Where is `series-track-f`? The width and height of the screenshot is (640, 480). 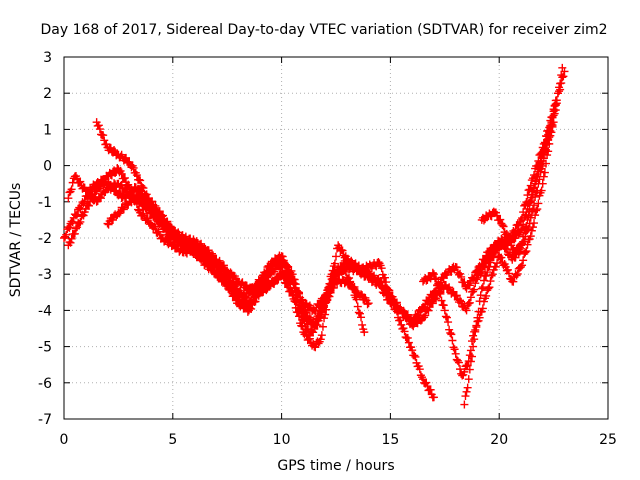 series-track-f is located at coordinates (489, 240).